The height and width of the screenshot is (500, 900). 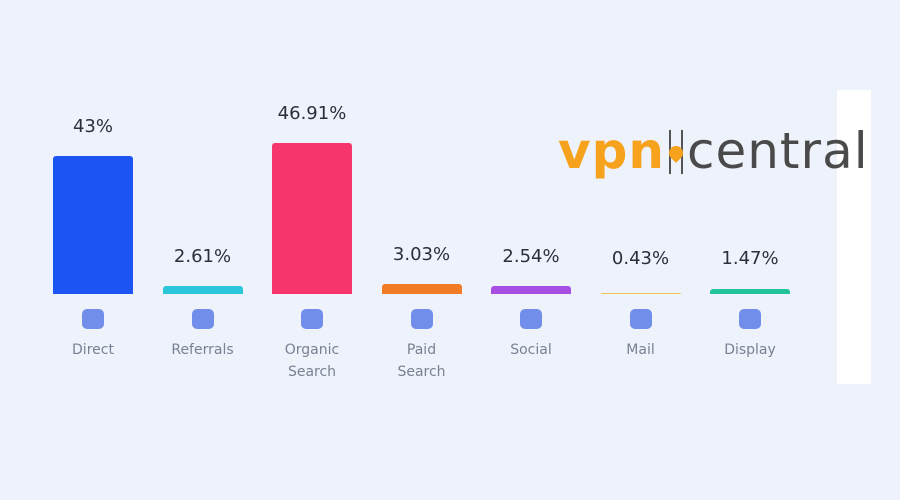 What do you see at coordinates (640, 258) in the screenshot?
I see `value-label: 0.43%` at bounding box center [640, 258].